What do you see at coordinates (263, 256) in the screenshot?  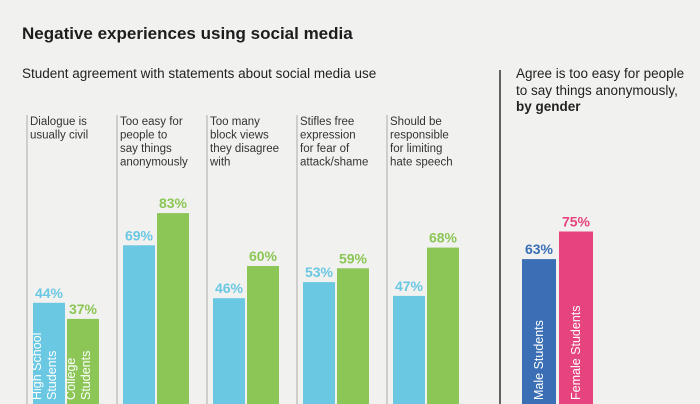 I see `data-label: 60%` at bounding box center [263, 256].